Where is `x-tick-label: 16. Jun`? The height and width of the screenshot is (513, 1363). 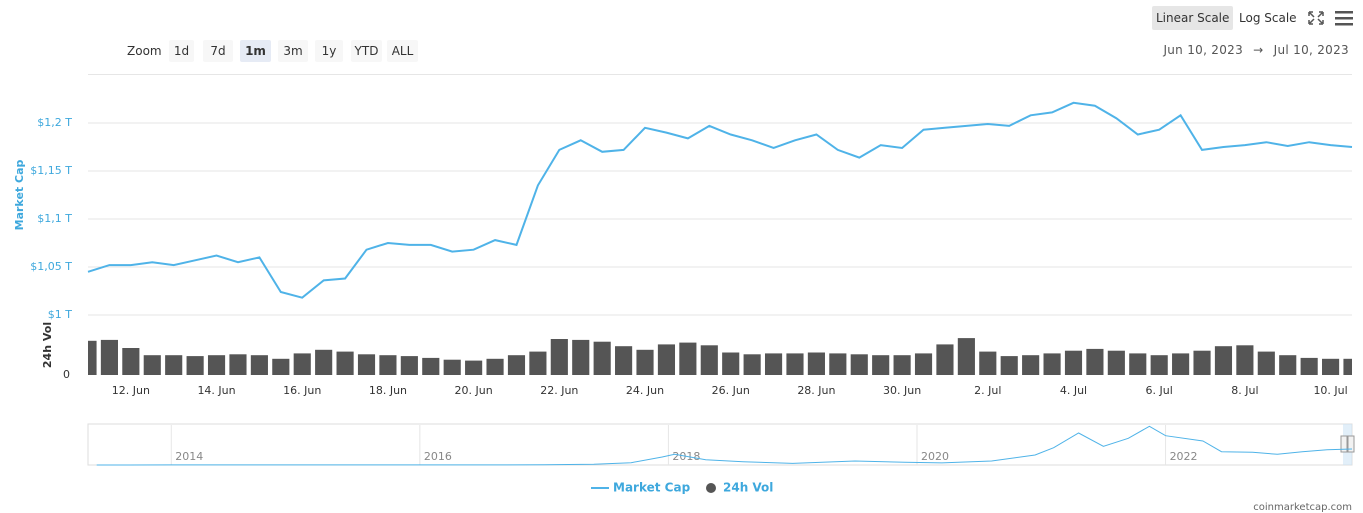 x-tick-label: 16. Jun is located at coordinates (302, 390).